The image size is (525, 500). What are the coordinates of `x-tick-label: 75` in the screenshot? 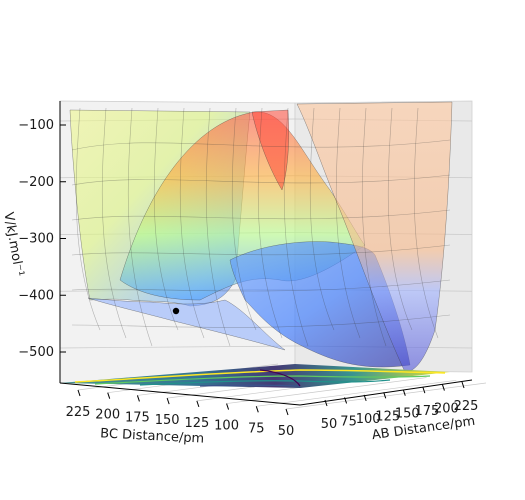 It's located at (348, 421).